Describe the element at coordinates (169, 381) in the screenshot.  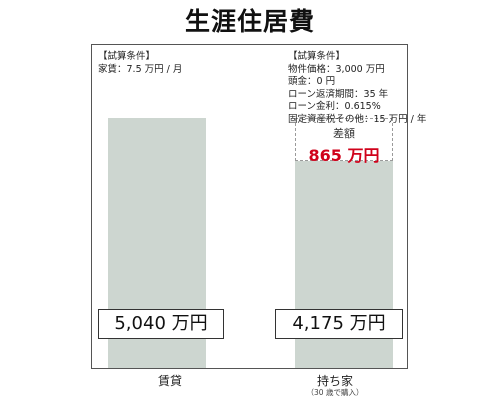
I see `category-label-rent: 賃貸` at that location.